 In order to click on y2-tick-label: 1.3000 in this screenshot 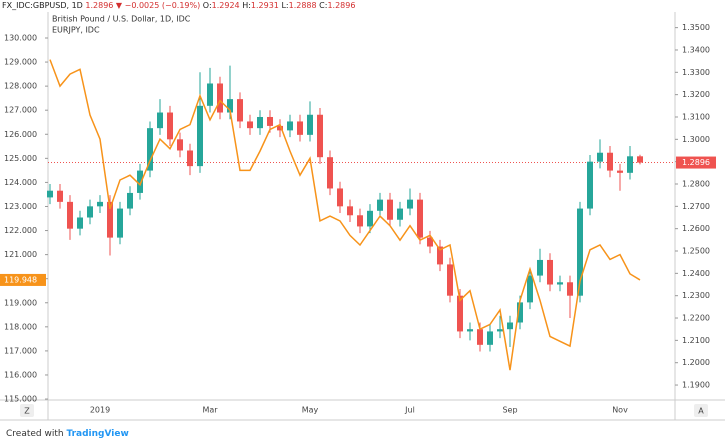, I will do `click(696, 139)`.